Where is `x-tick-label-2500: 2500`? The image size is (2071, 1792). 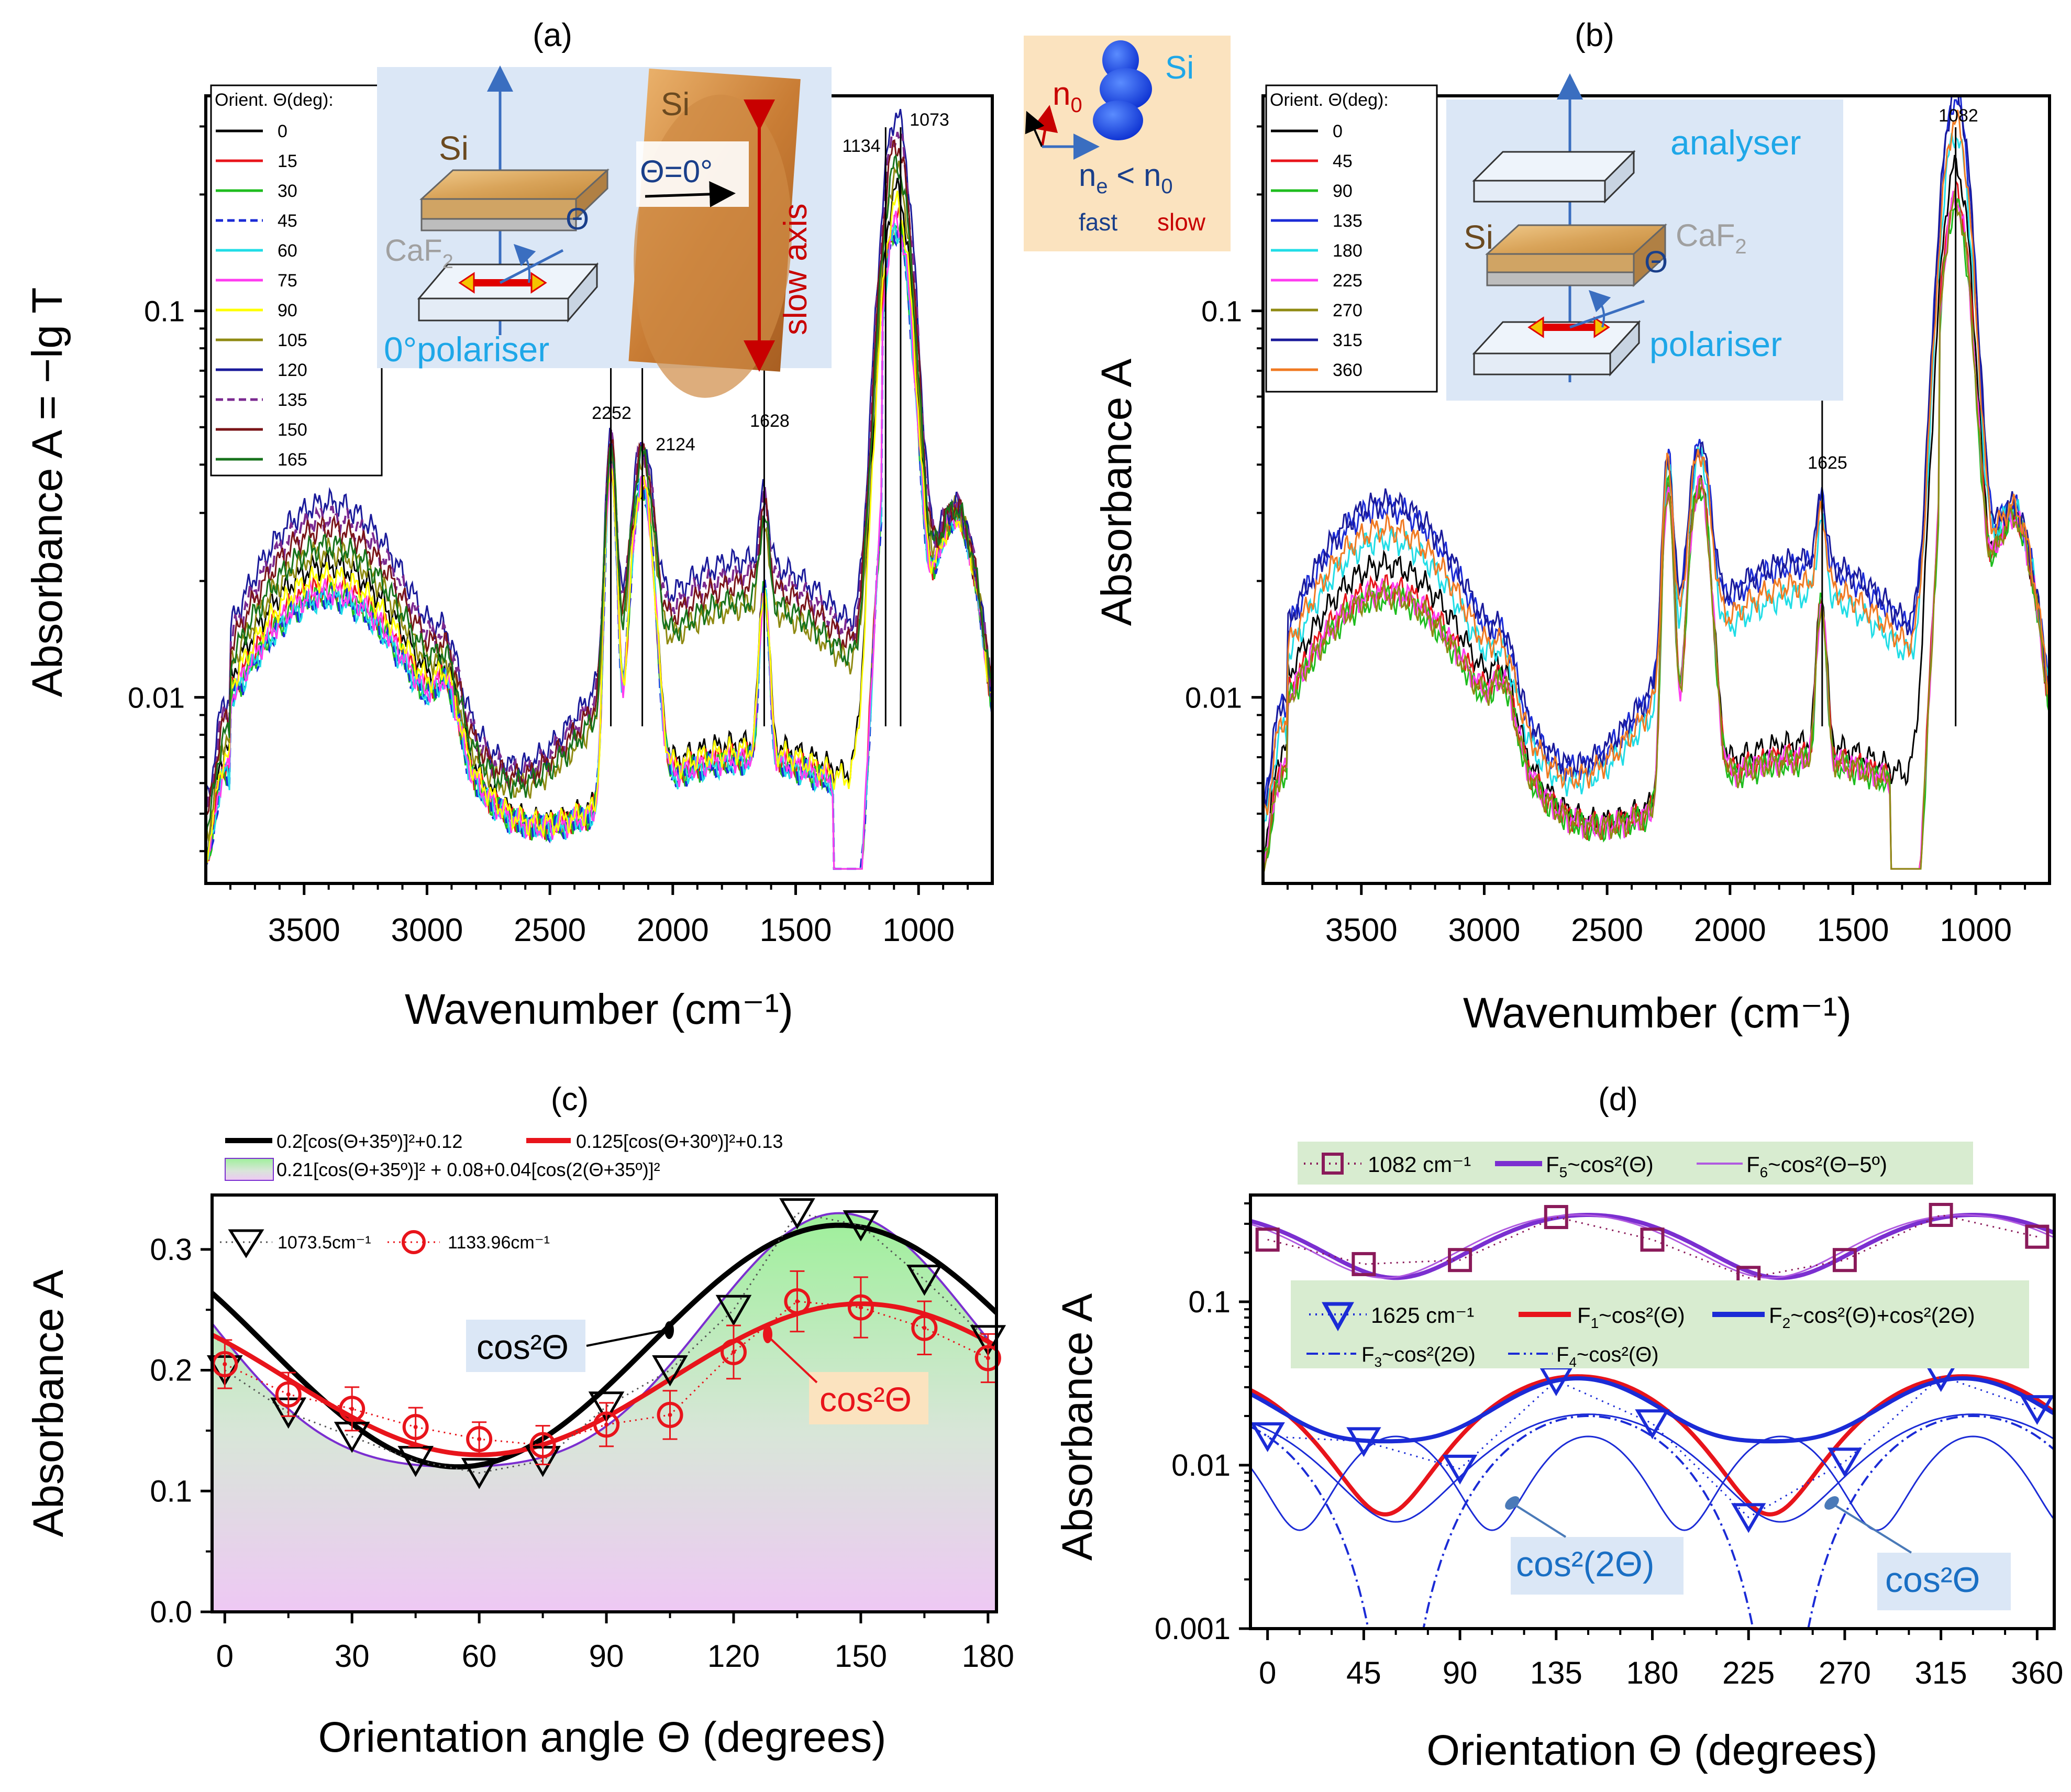 x-tick-label-2500: 2500 is located at coordinates (550, 930).